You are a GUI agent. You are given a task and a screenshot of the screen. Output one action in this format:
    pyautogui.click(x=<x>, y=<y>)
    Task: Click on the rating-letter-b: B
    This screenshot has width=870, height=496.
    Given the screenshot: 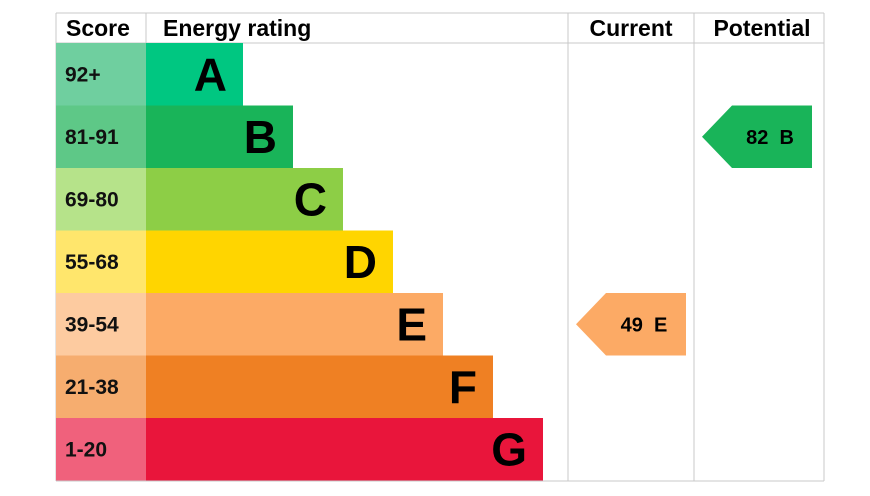 What is the action you would take?
    pyautogui.click(x=260, y=137)
    